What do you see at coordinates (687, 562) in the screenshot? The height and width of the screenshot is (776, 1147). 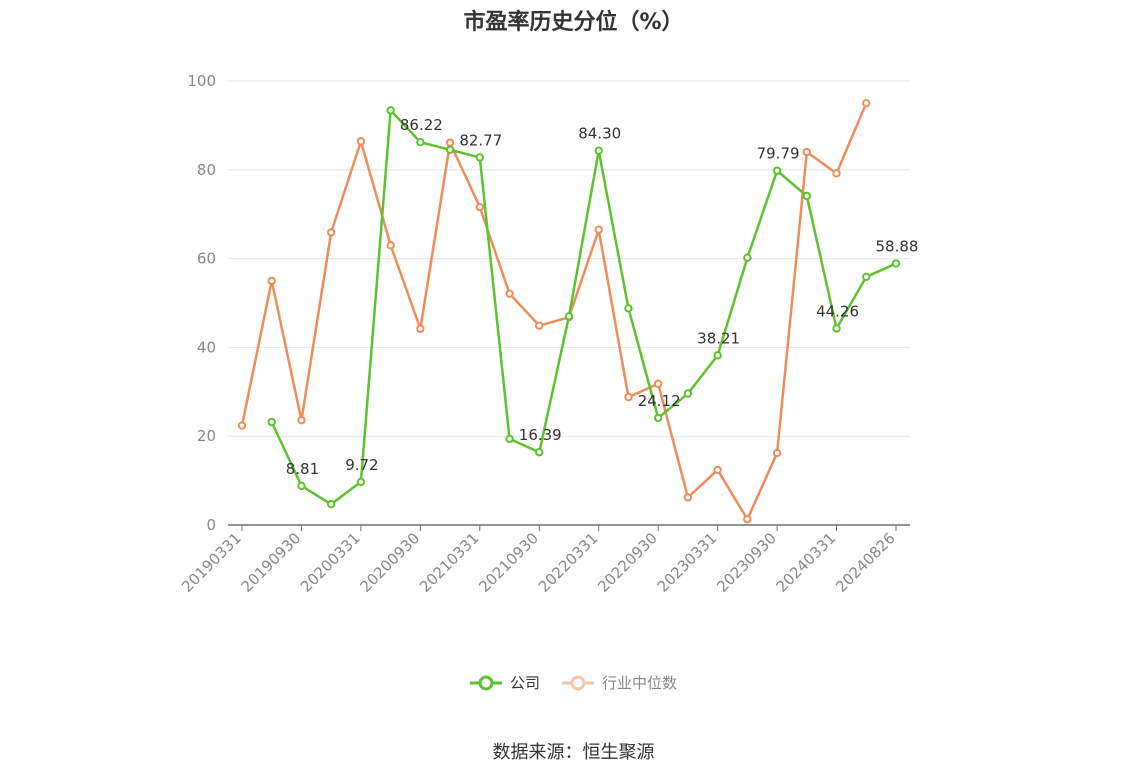 I see `x-tick-label: 20230331` at bounding box center [687, 562].